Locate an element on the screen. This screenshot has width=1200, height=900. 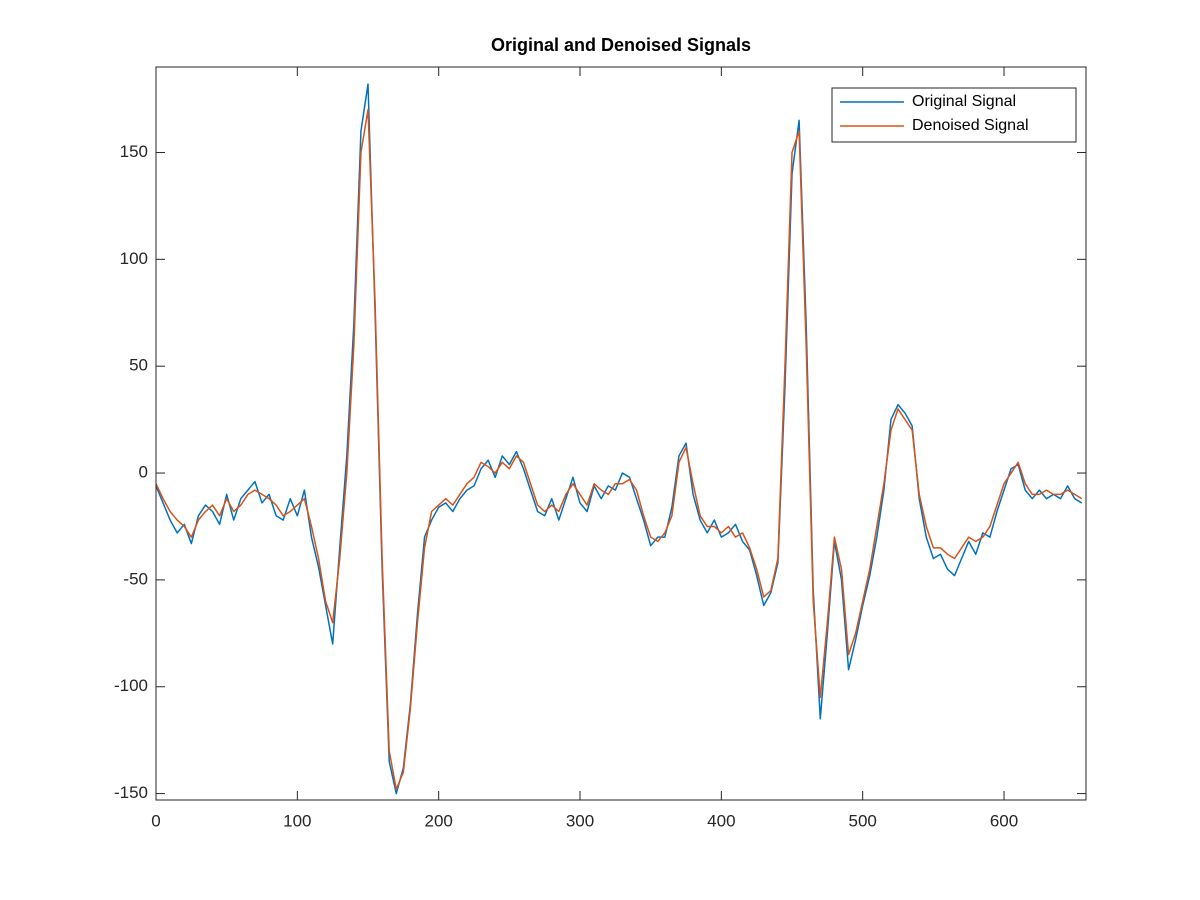
x-tick-label: 500 is located at coordinates (862, 820).